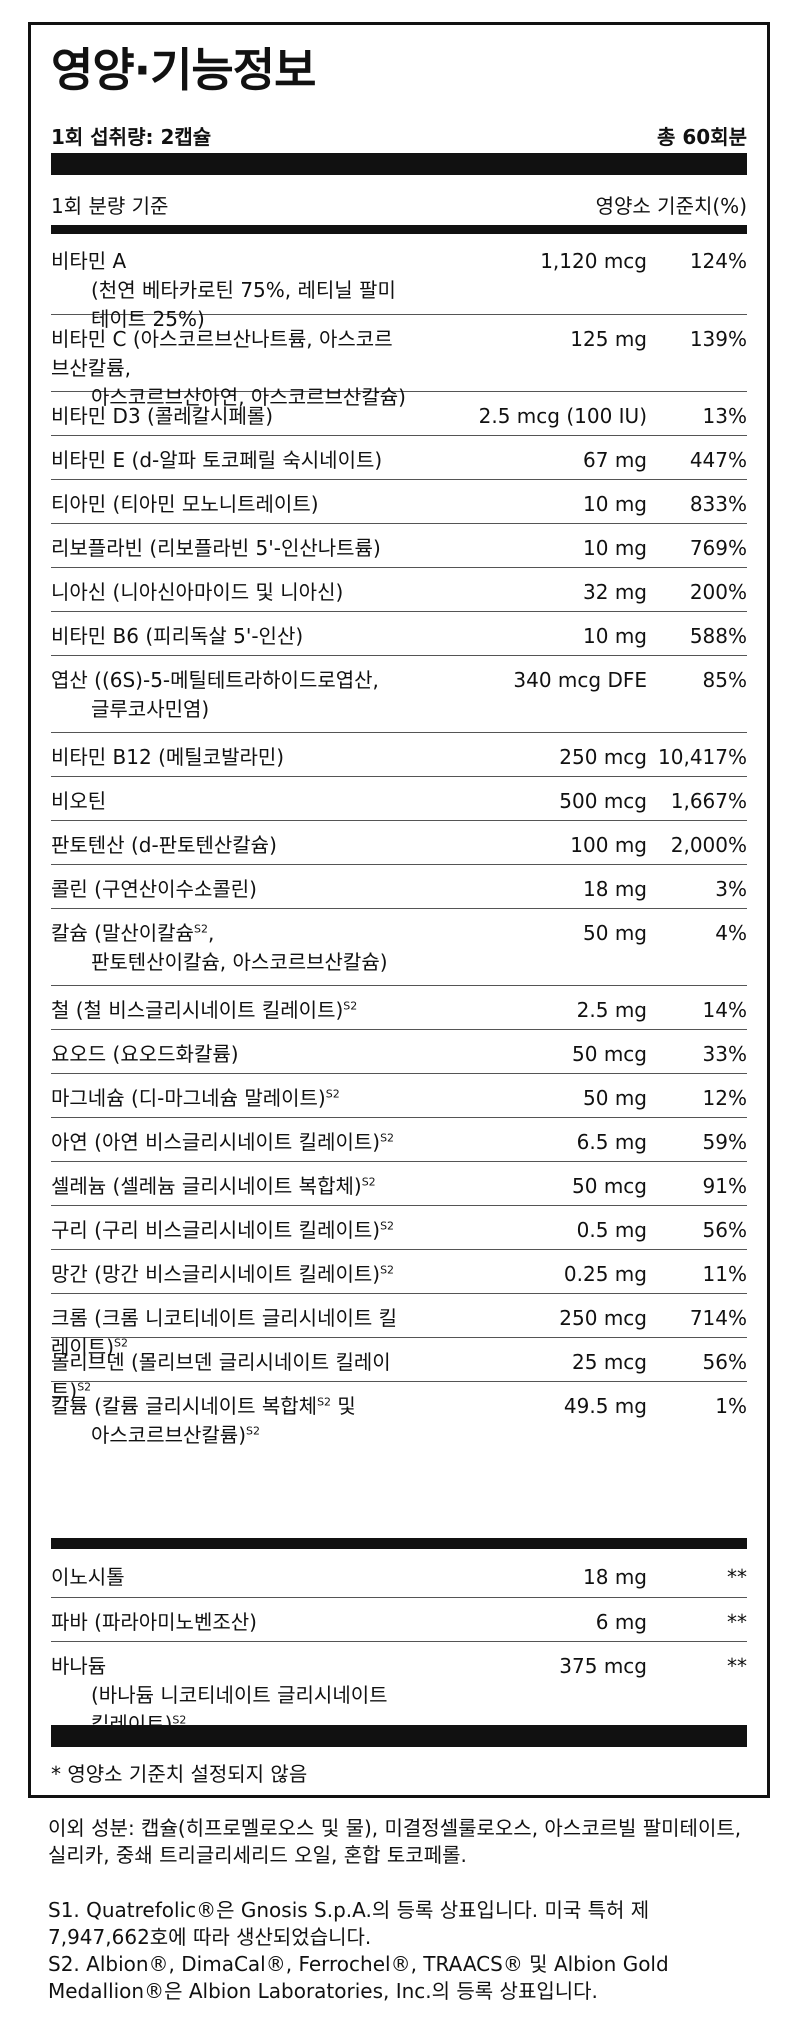 Image resolution: width=800 pixels, height=2022 pixels. What do you see at coordinates (145, 1054) in the screenshot?
I see `nutrient-name: 요오드 (요오드화칼륨)` at bounding box center [145, 1054].